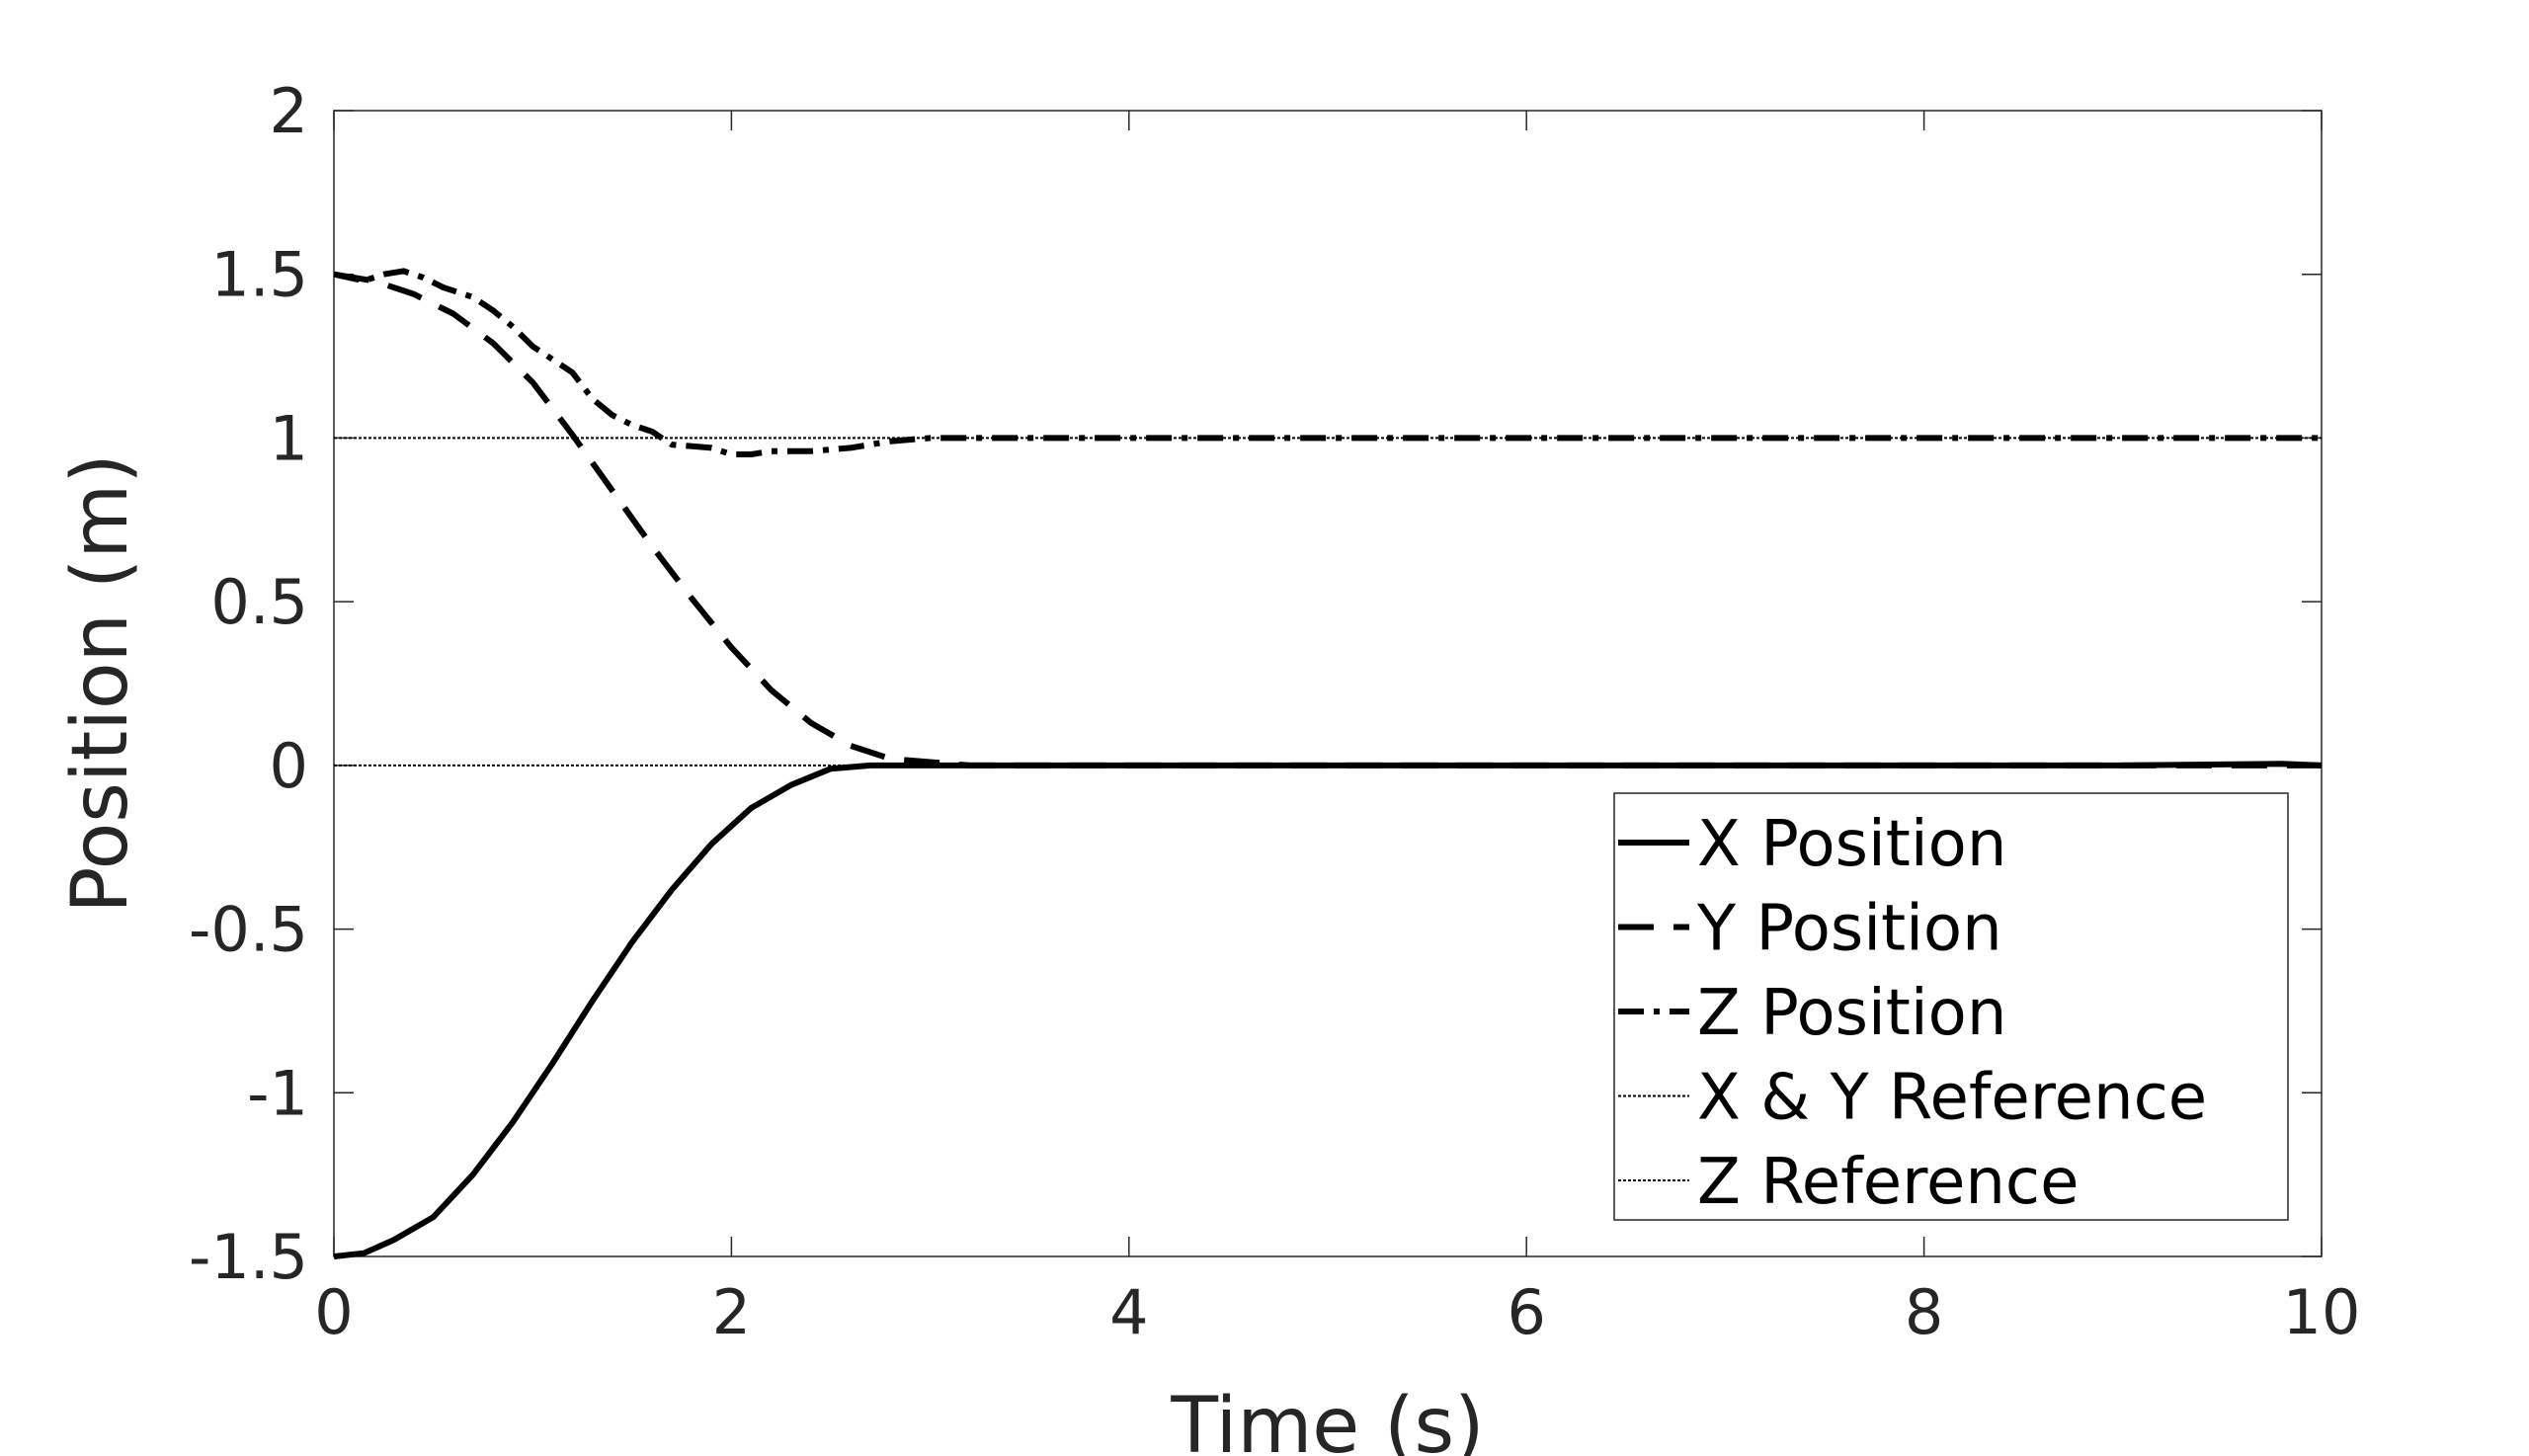 The width and height of the screenshot is (2529, 1456). What do you see at coordinates (1128, 1312) in the screenshot?
I see `x-tick-label: 4` at bounding box center [1128, 1312].